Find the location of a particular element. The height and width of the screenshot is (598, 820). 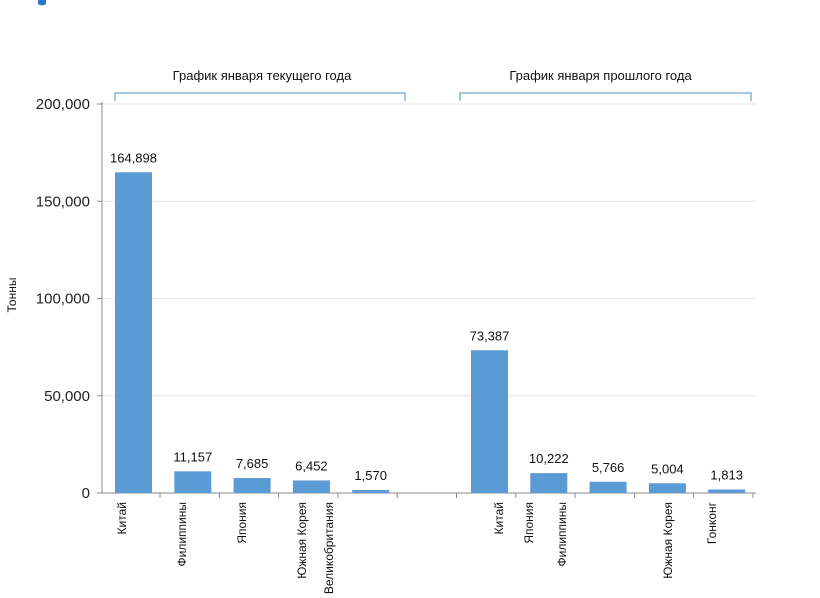

y-tick-label: 200,000 is located at coordinates (63, 104).